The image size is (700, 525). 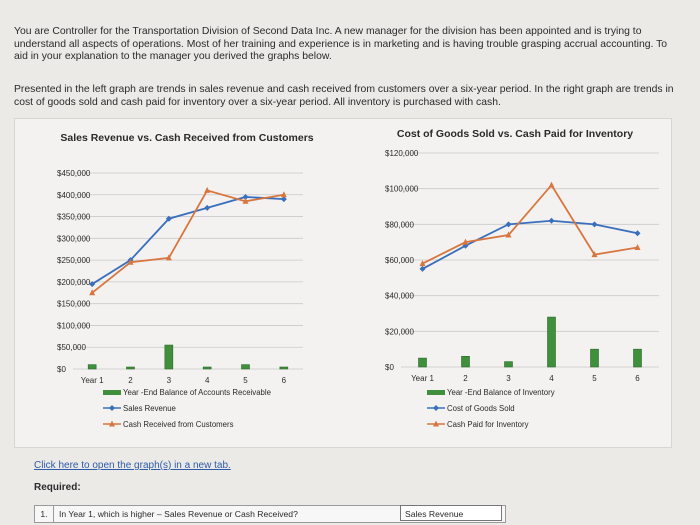 I want to click on legend-label: Sales Revenue, so click(x=149, y=408).